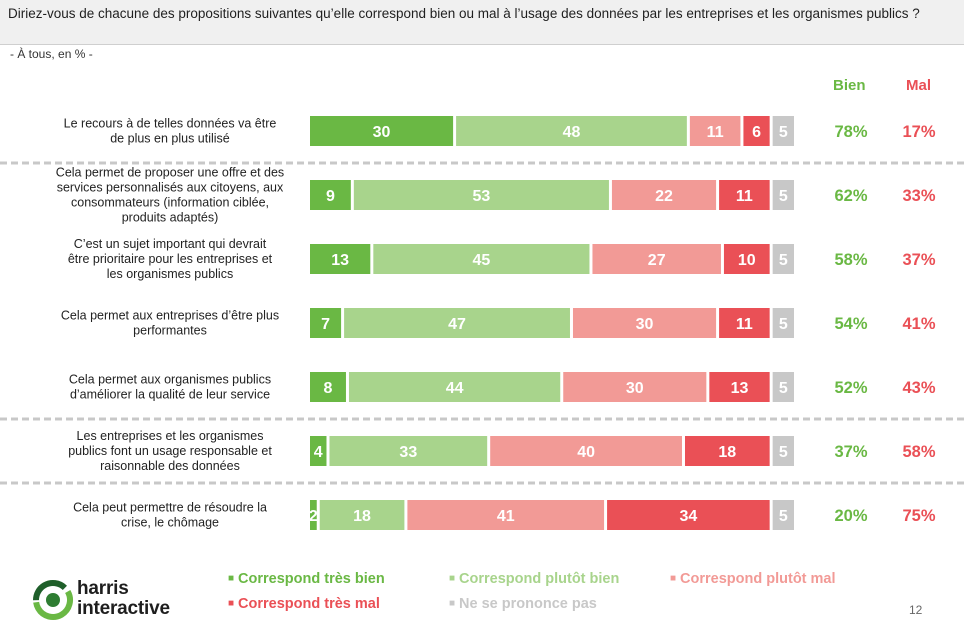 This screenshot has width=964, height=628. I want to click on logo-wordmark: harris interactive, so click(123, 599).